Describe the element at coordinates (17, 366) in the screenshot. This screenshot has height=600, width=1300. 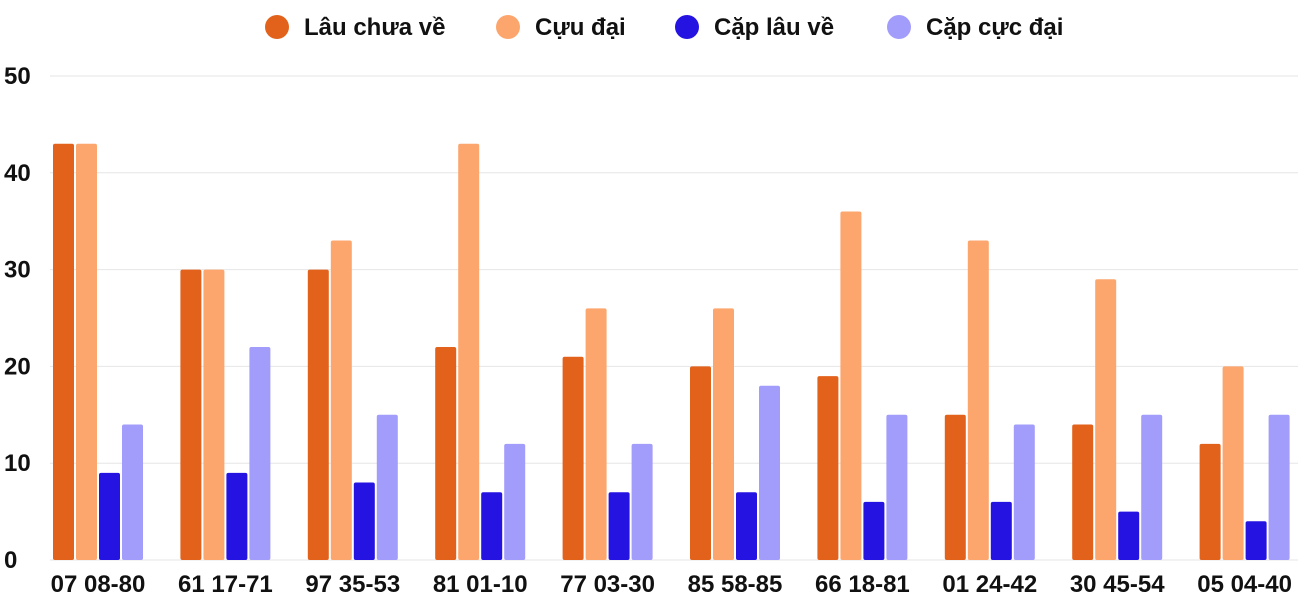
I see `y-tick-label: 20` at that location.